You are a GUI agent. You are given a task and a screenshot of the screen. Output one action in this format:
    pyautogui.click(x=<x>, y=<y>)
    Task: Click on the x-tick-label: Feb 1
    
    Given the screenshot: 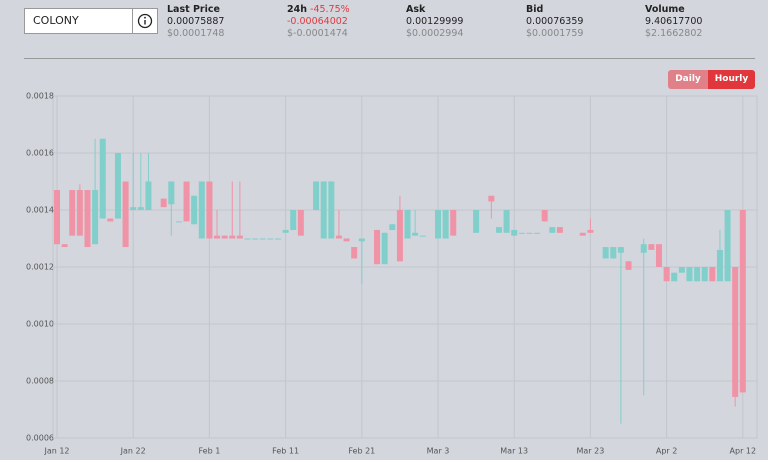 What is the action you would take?
    pyautogui.click(x=210, y=451)
    